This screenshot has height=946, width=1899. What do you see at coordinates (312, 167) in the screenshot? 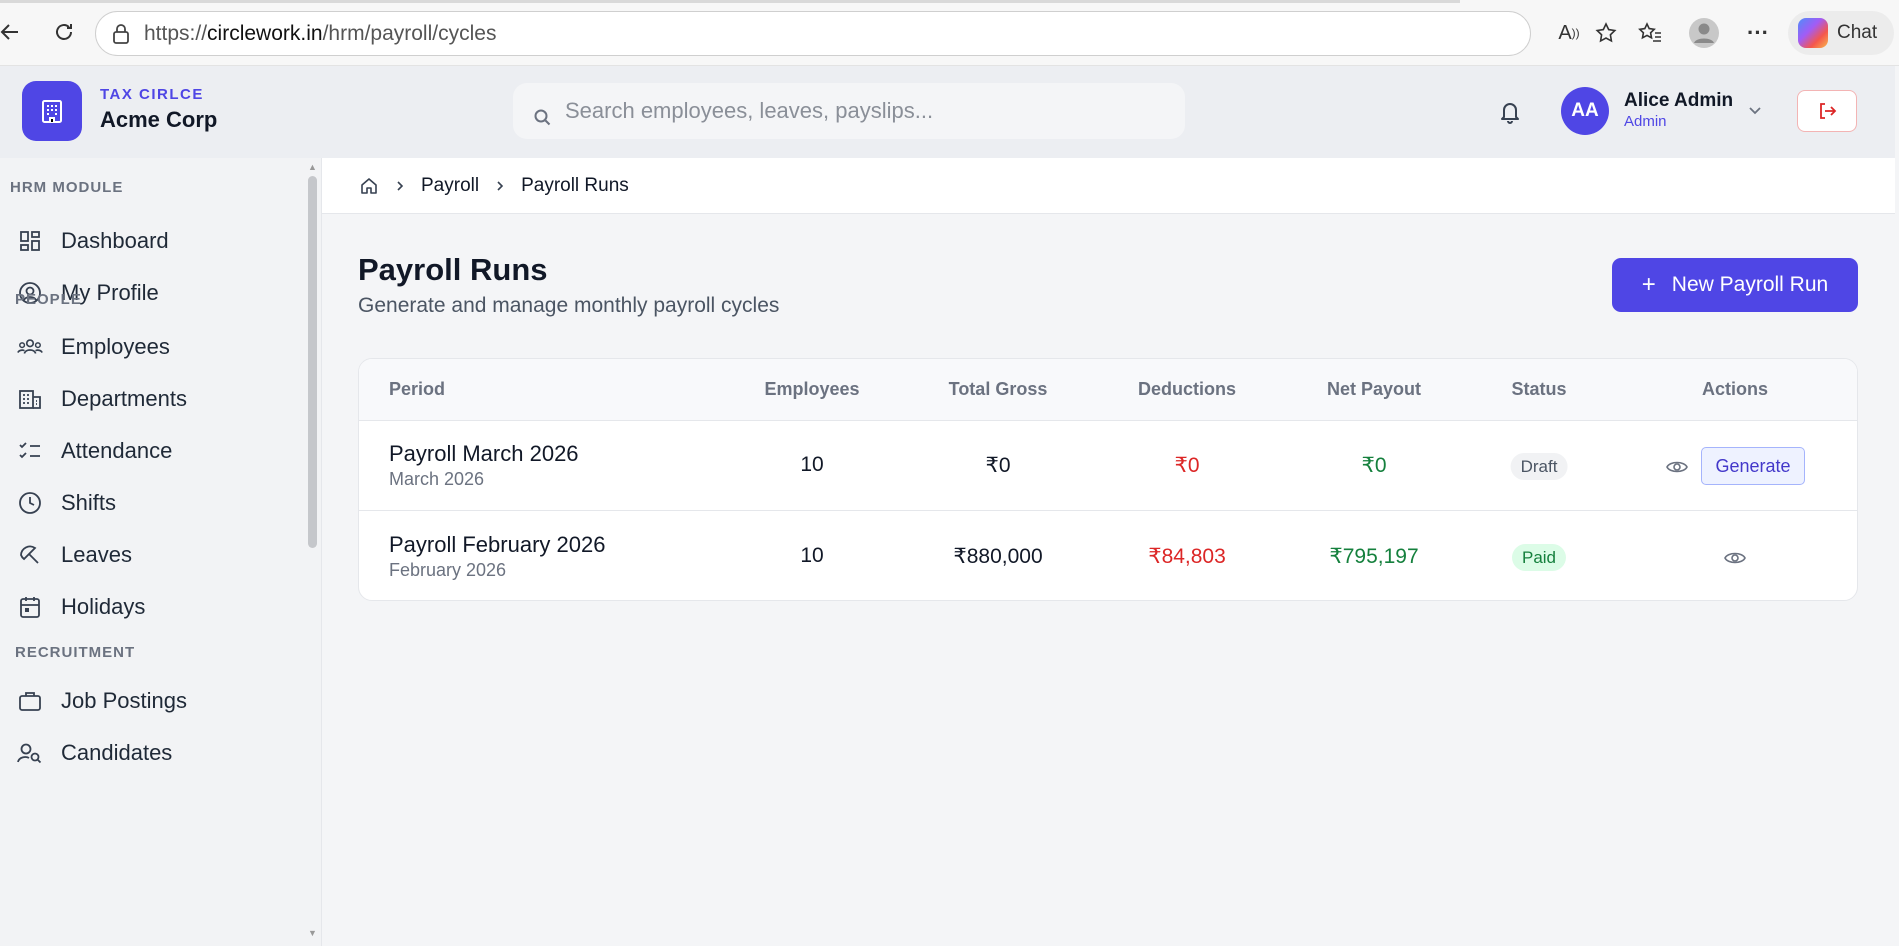
I see `scroll-up-arrow-icon: ▲` at bounding box center [312, 167].